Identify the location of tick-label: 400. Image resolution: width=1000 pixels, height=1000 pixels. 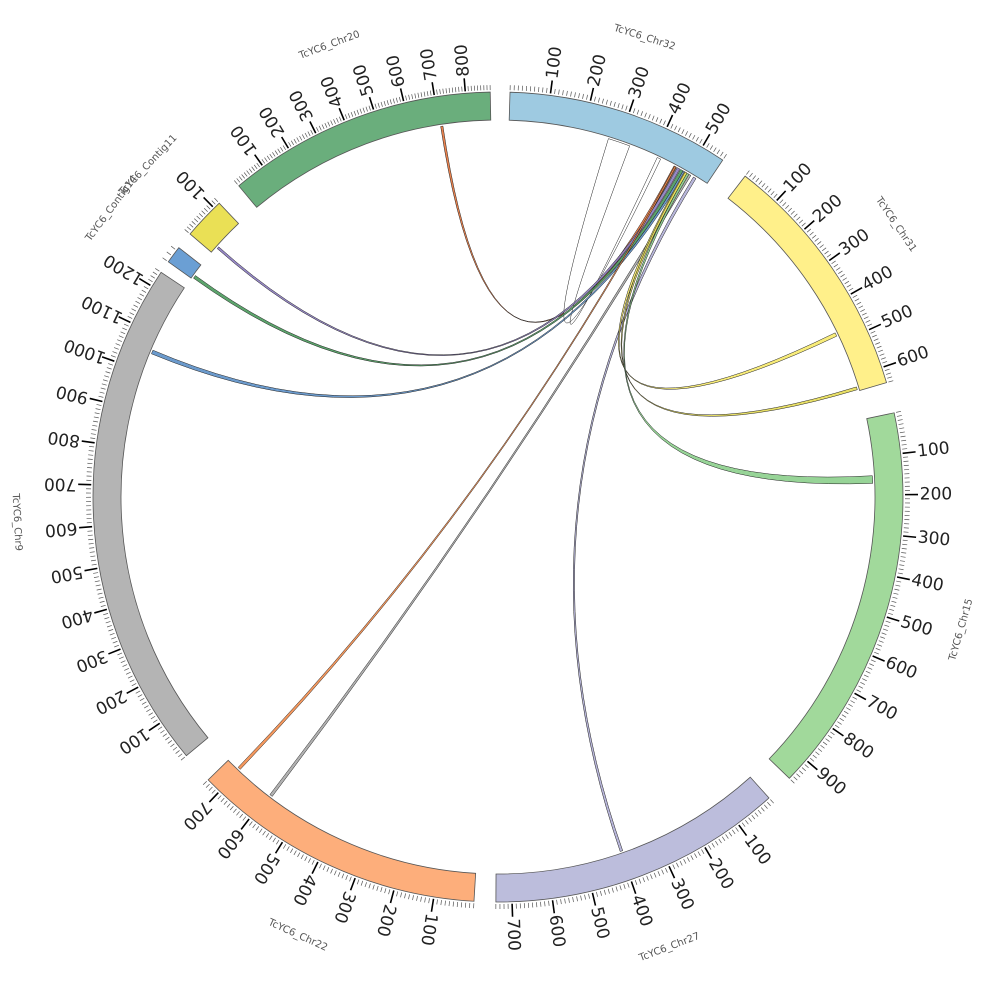
(680, 99).